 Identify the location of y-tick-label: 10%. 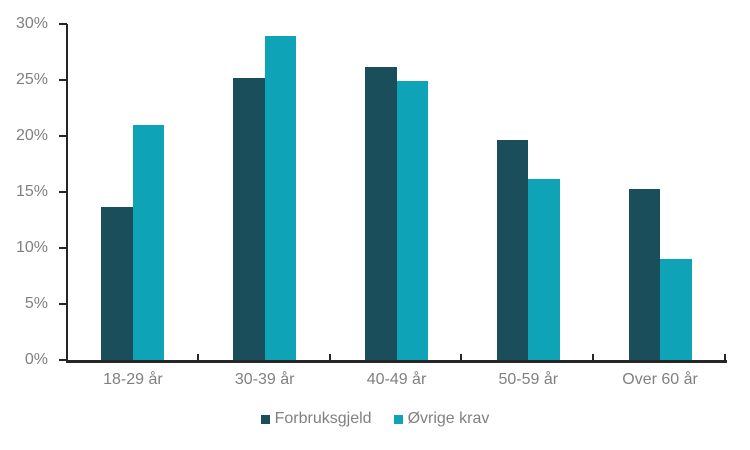
(31, 247).